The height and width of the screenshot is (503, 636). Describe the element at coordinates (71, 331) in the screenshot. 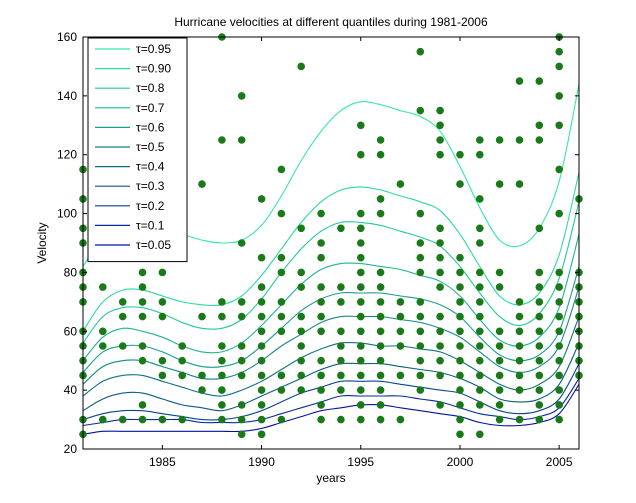

I see `y-tick-label: 60` at that location.